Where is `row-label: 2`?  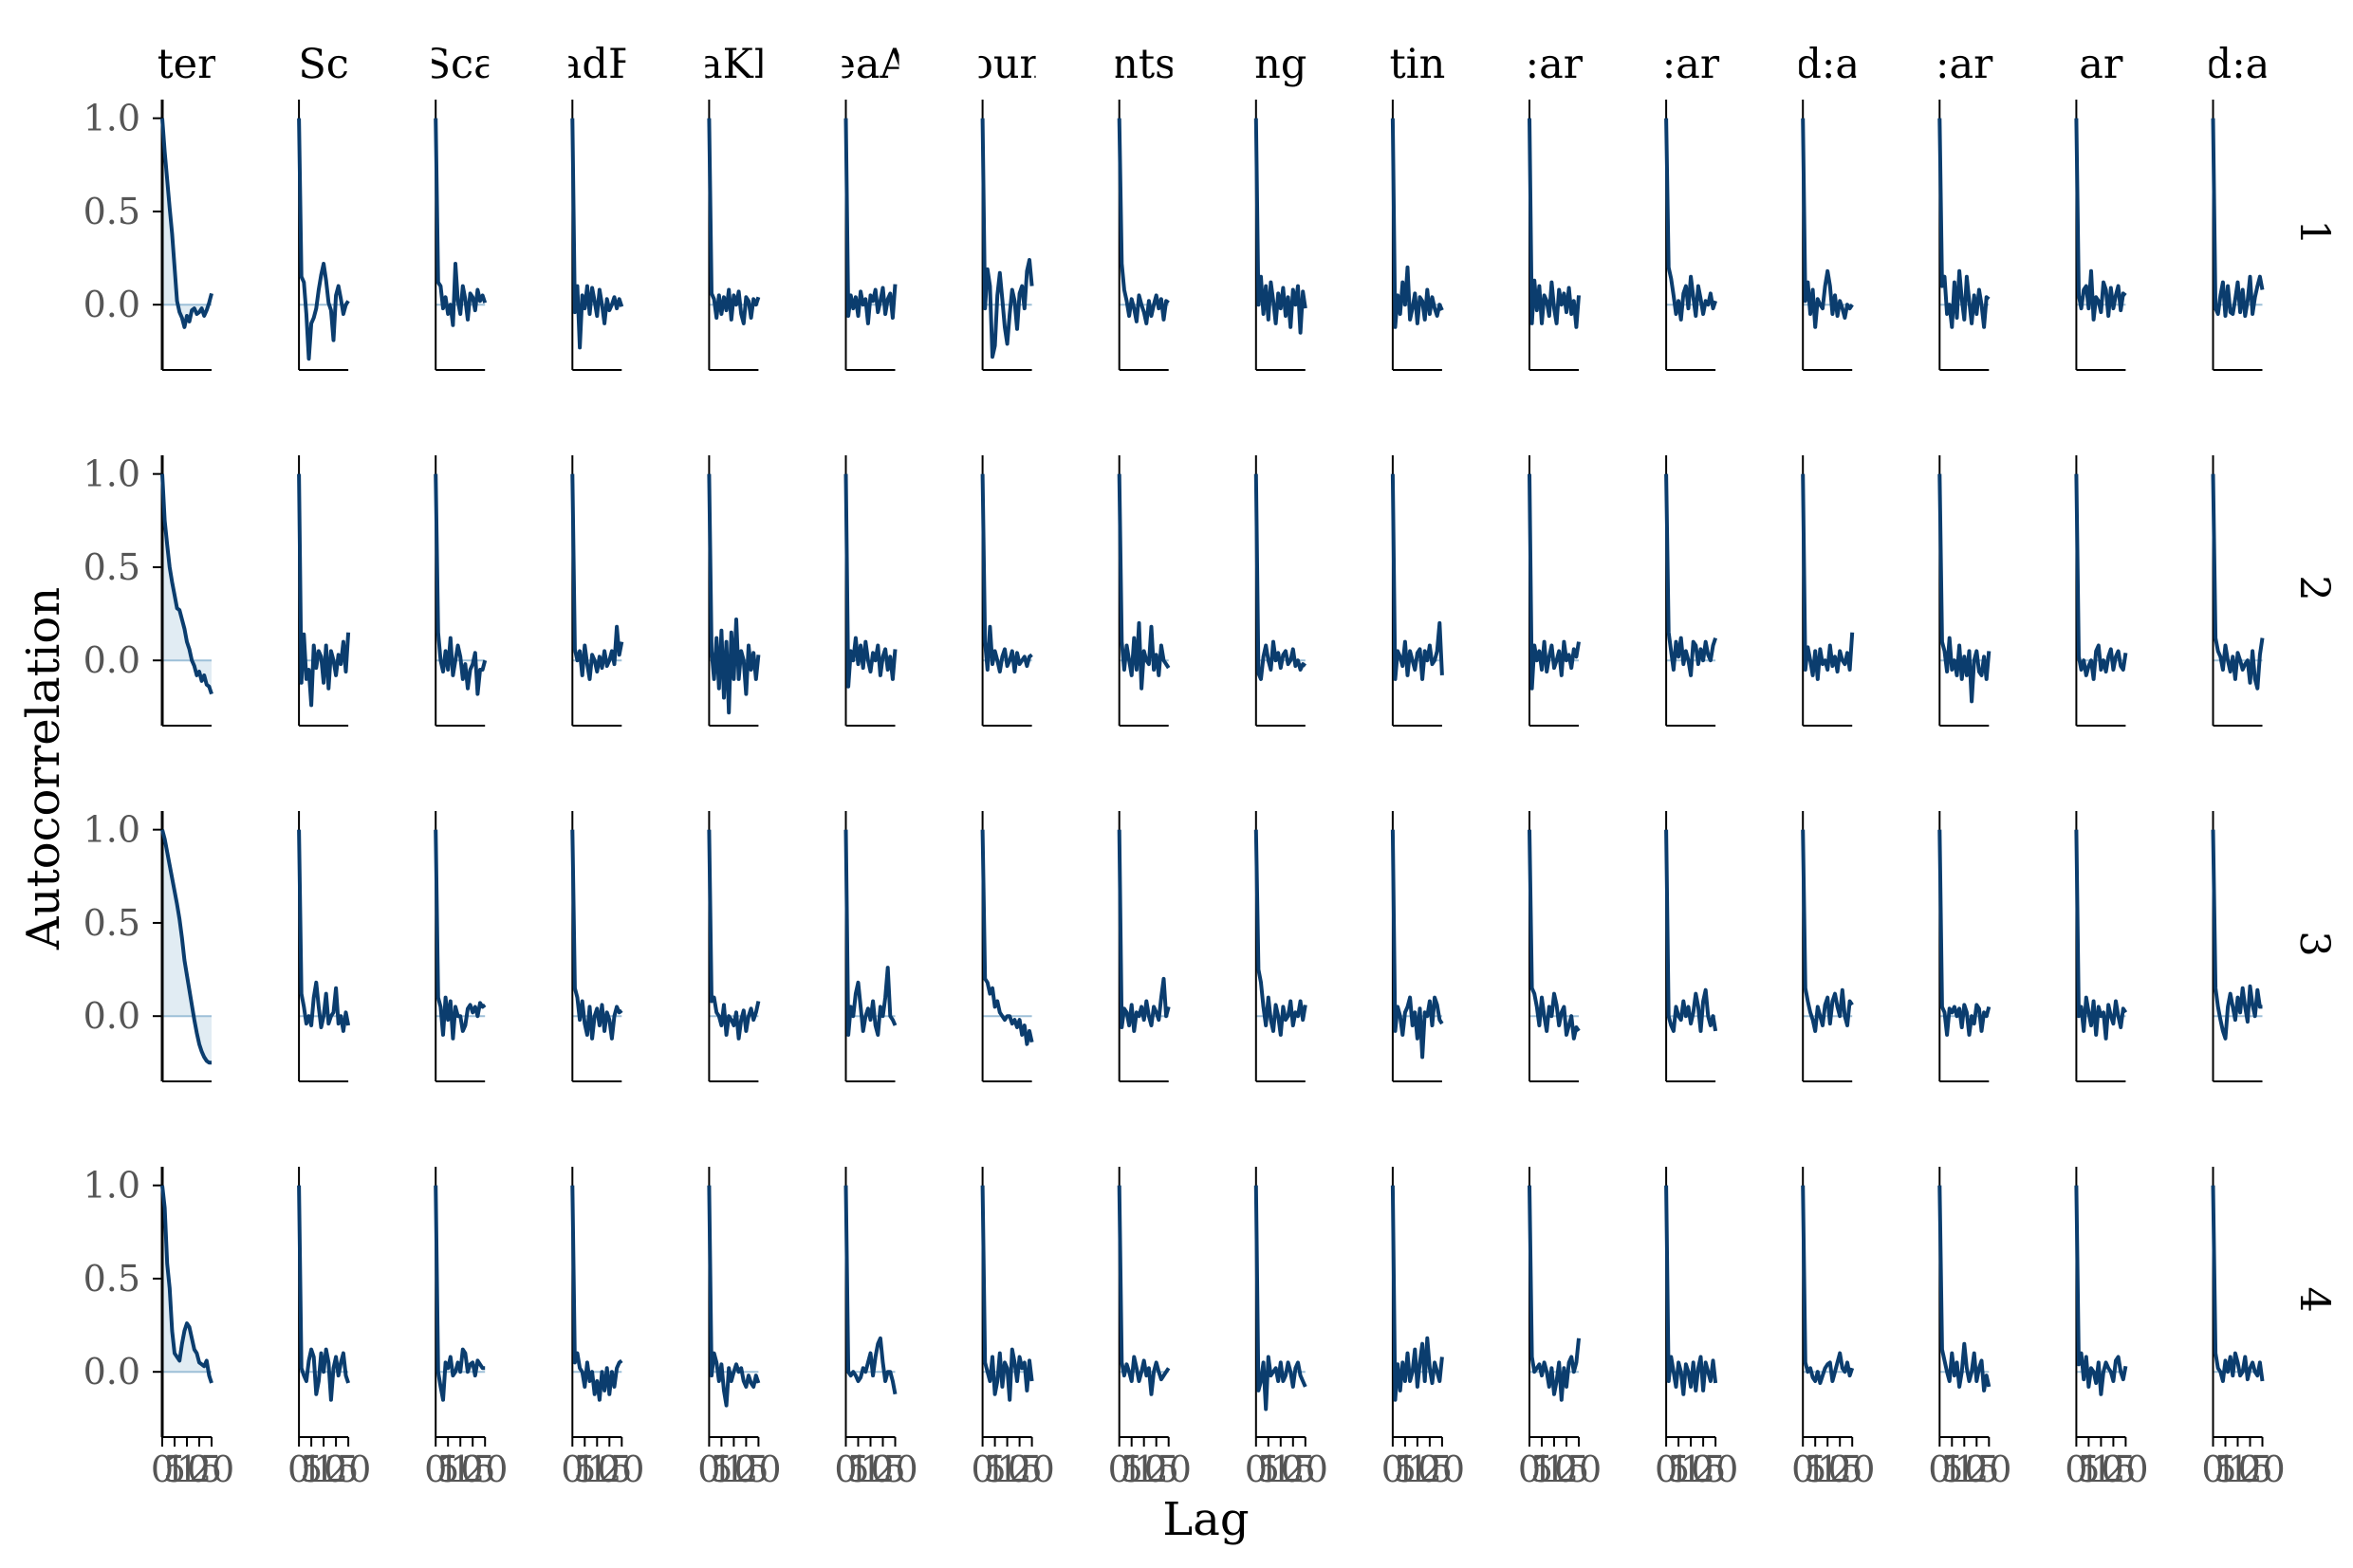
row-label: 2 is located at coordinates (2314, 588).